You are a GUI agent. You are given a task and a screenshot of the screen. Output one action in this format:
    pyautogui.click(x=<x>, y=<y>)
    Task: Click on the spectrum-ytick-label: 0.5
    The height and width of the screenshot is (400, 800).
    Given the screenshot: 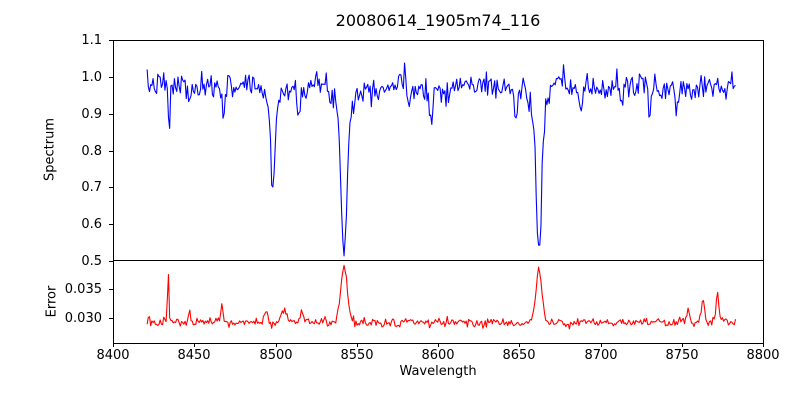 What is the action you would take?
    pyautogui.click(x=91, y=261)
    